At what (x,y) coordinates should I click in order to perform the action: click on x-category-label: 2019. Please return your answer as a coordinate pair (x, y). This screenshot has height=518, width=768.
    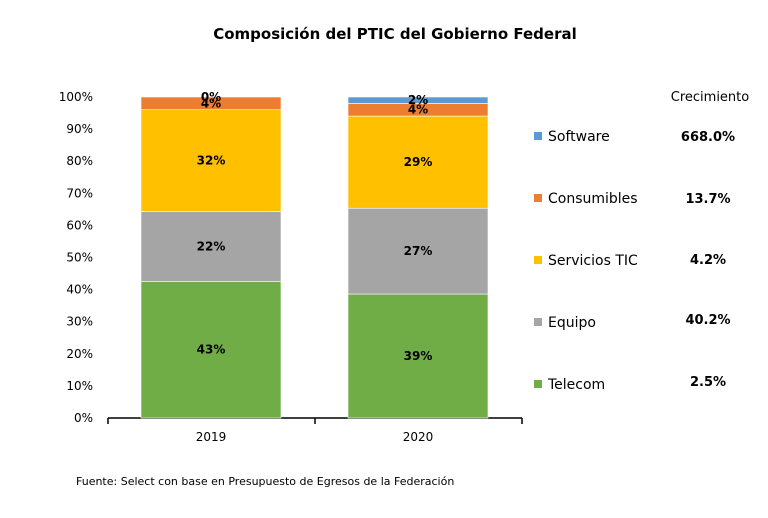
    Looking at the image, I should click on (211, 437).